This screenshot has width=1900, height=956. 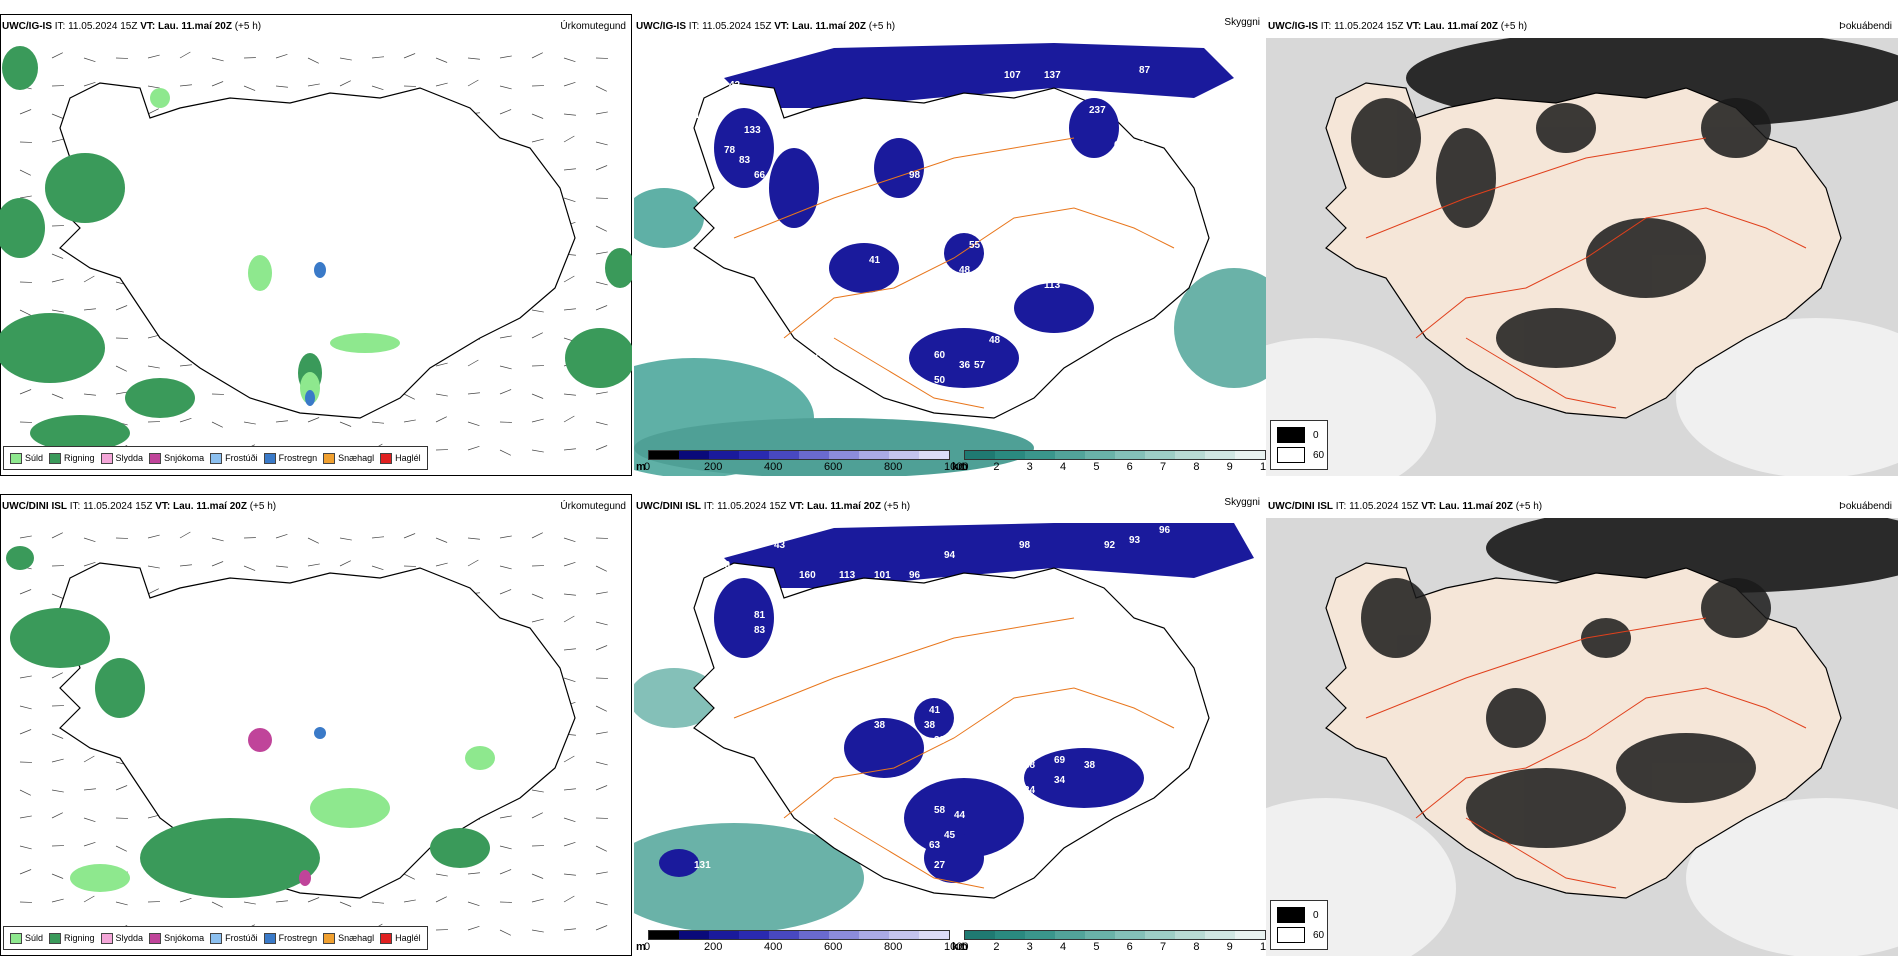 What do you see at coordinates (241, 938) in the screenshot?
I see `precip-legend-label: Frostúði` at bounding box center [241, 938].